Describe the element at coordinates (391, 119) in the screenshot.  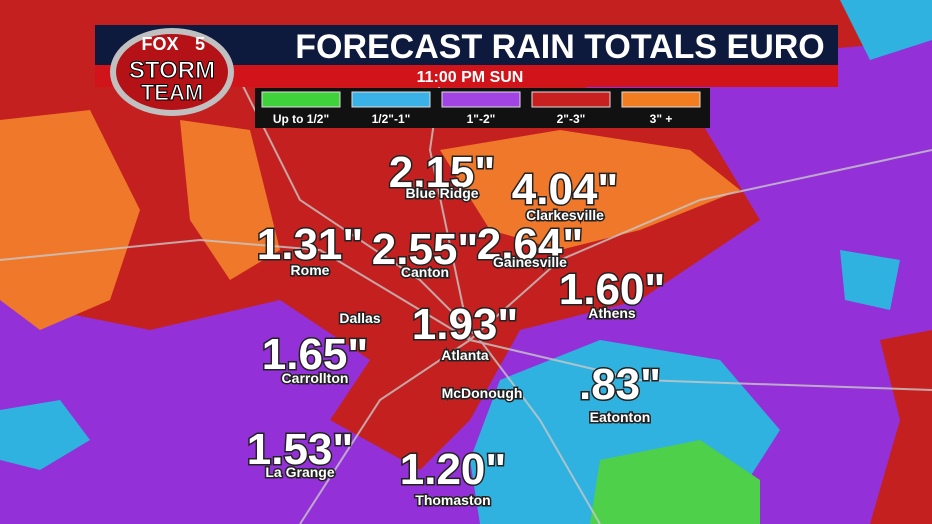
I see `legend-label: 1/2"-1"` at that location.